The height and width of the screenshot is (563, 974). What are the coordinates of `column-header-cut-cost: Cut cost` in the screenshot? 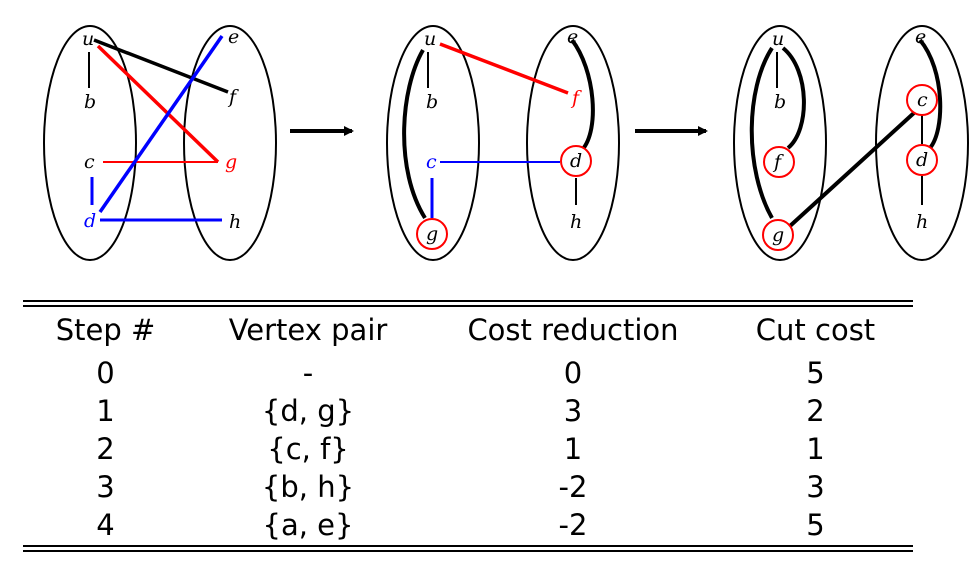 It's located at (815, 330).